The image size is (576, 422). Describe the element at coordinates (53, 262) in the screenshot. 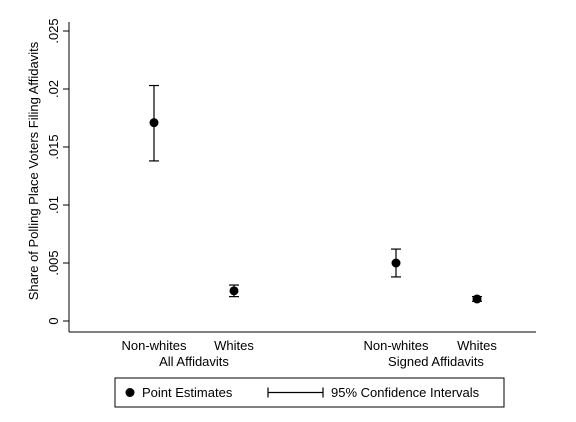

I see `y-tick-label: .005` at that location.